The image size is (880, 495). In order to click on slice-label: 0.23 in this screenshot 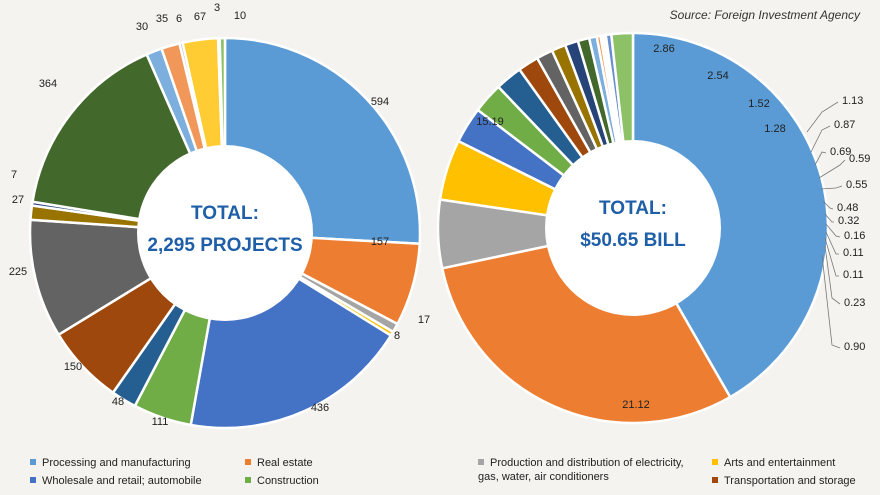, I will do `click(854, 303)`.